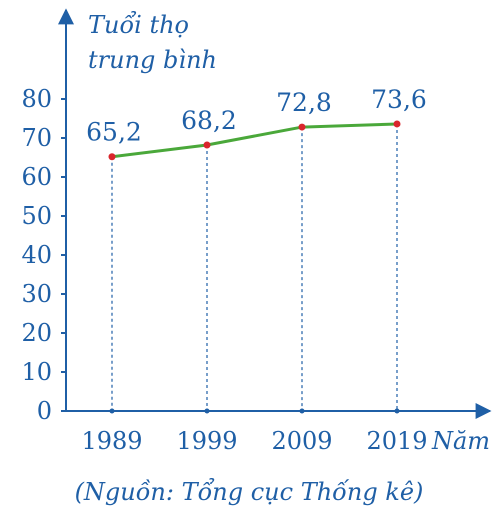 This screenshot has height=515, width=499. I want to click on y-tick-label: 30, so click(36, 294).